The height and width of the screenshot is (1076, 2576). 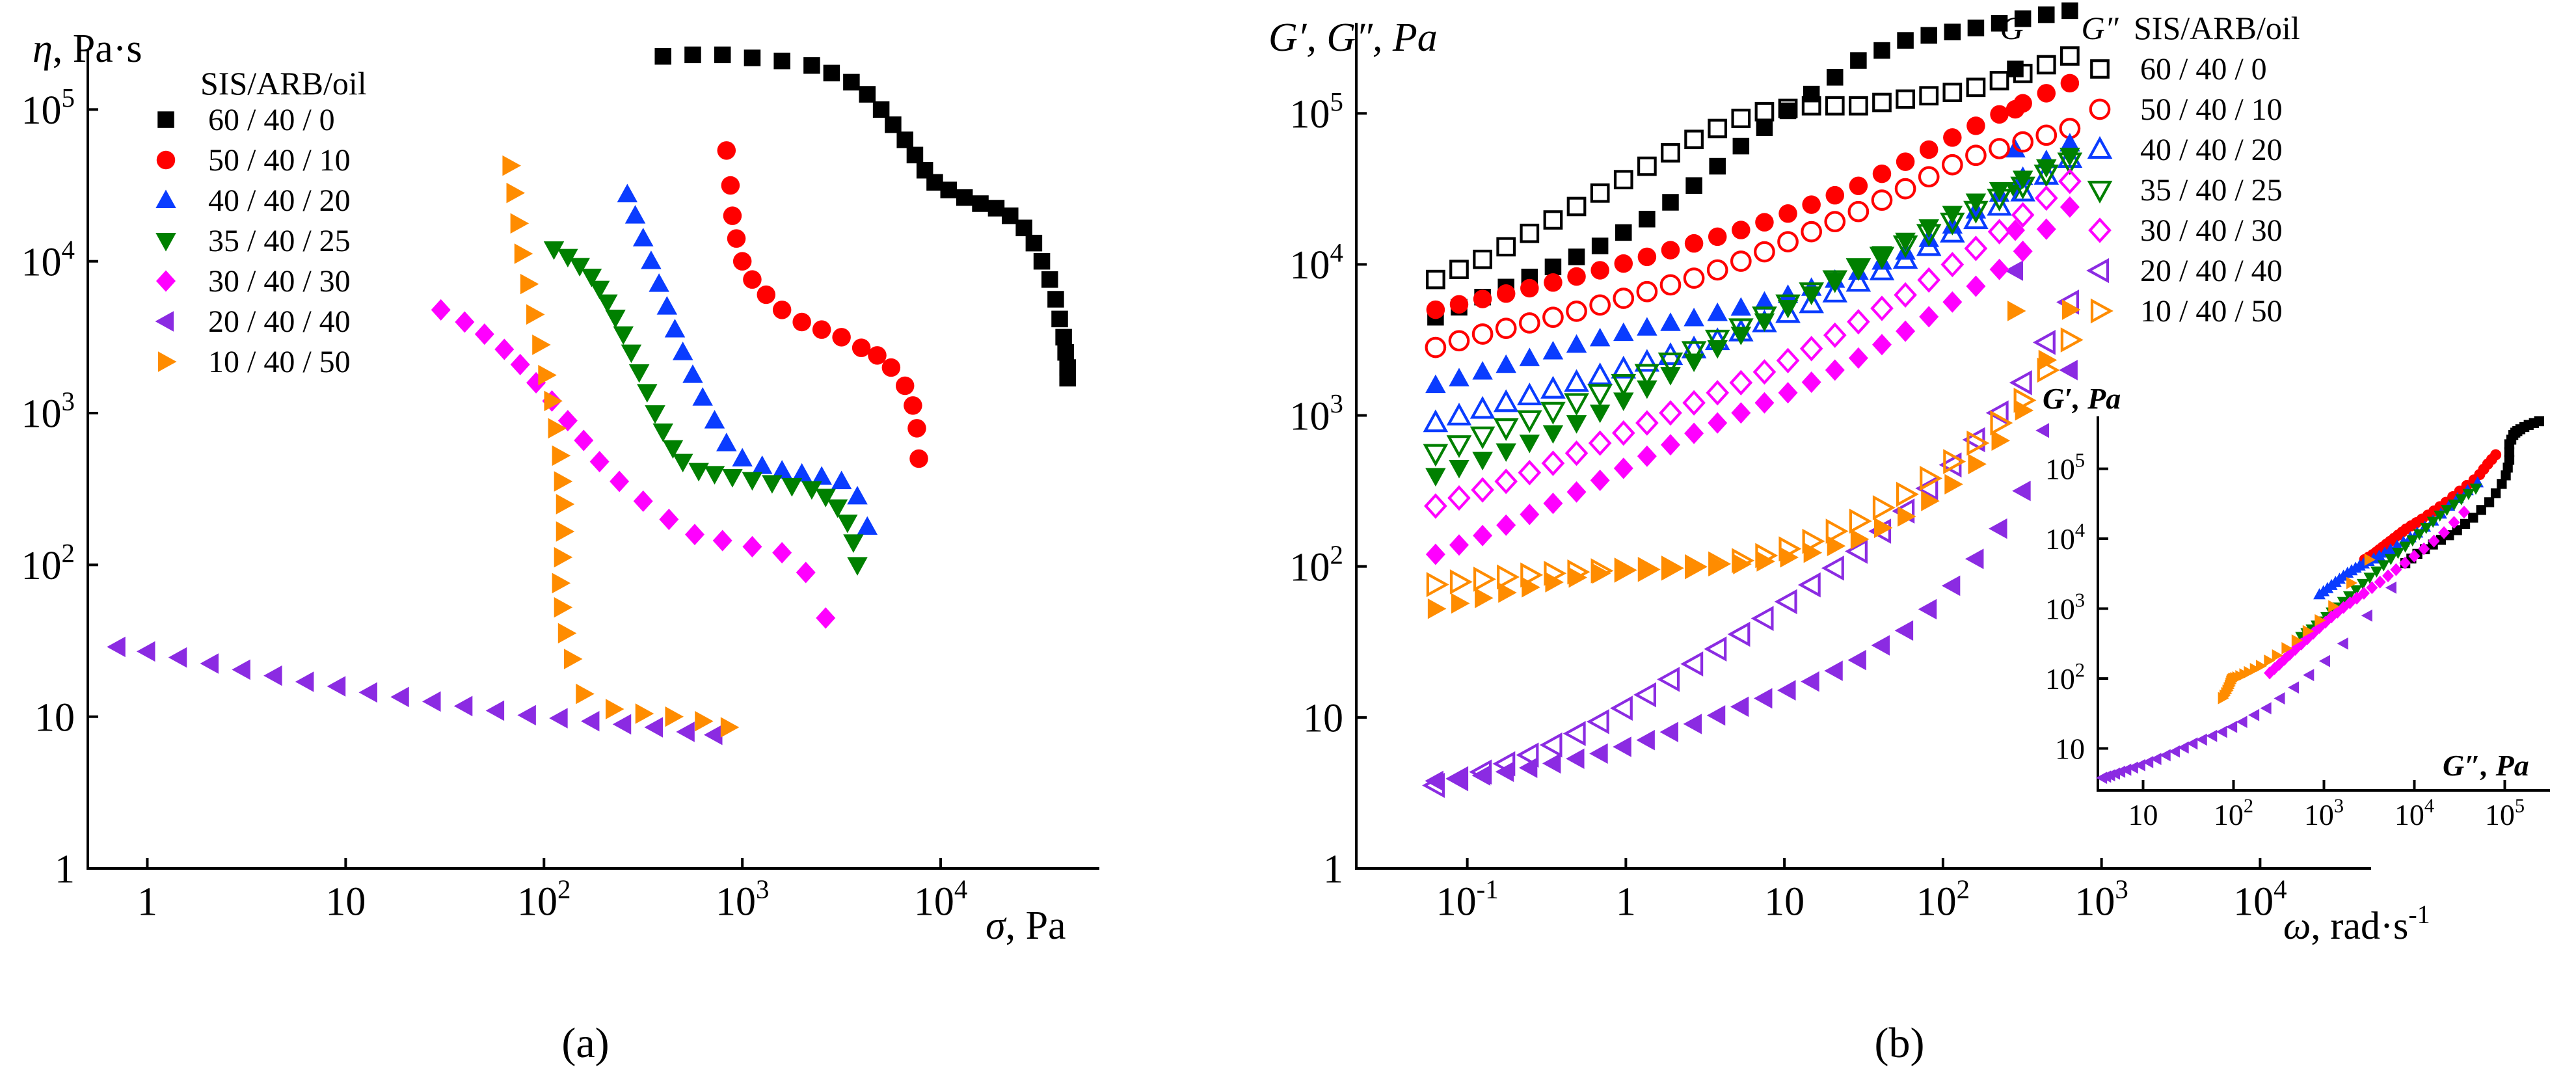 What do you see at coordinates (2260, 899) in the screenshot?
I see `panel-b-xtick-label-5: 104` at bounding box center [2260, 899].